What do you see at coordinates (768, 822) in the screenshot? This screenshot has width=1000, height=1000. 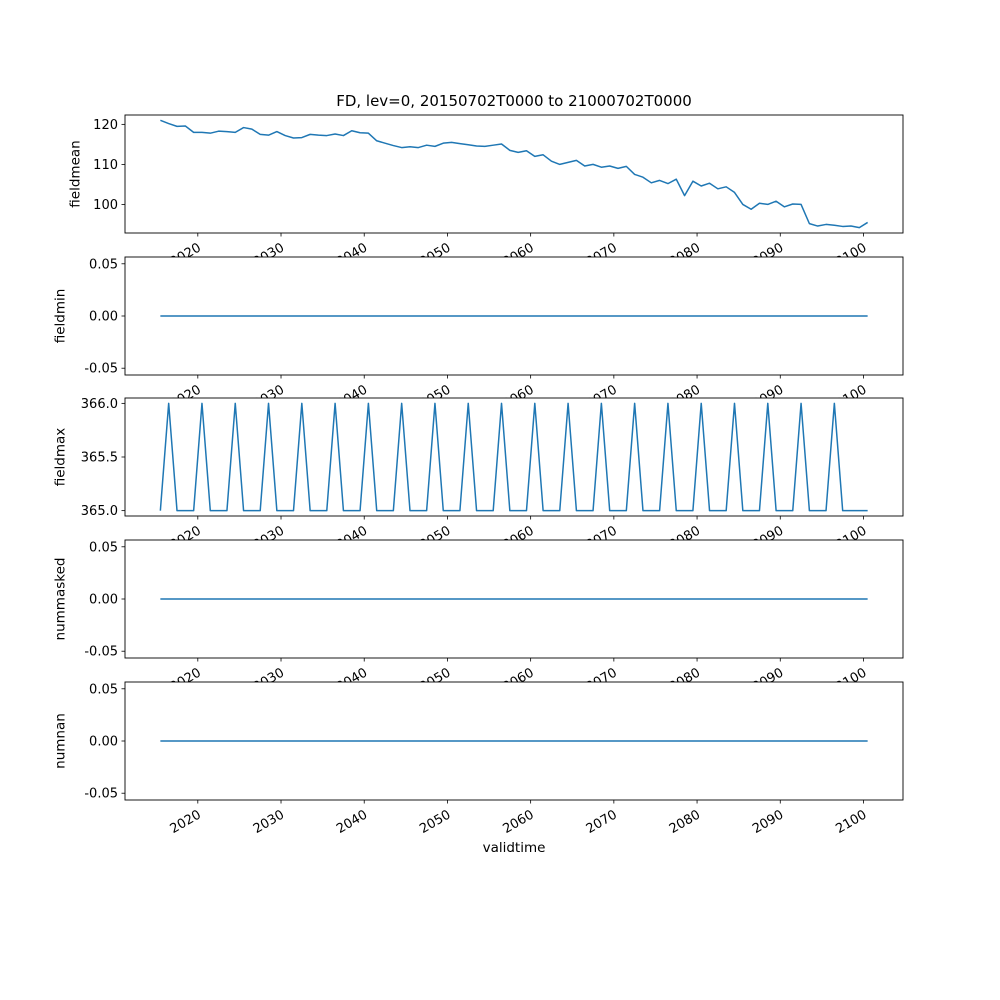 I see `x-tick-label: 2090` at bounding box center [768, 822].